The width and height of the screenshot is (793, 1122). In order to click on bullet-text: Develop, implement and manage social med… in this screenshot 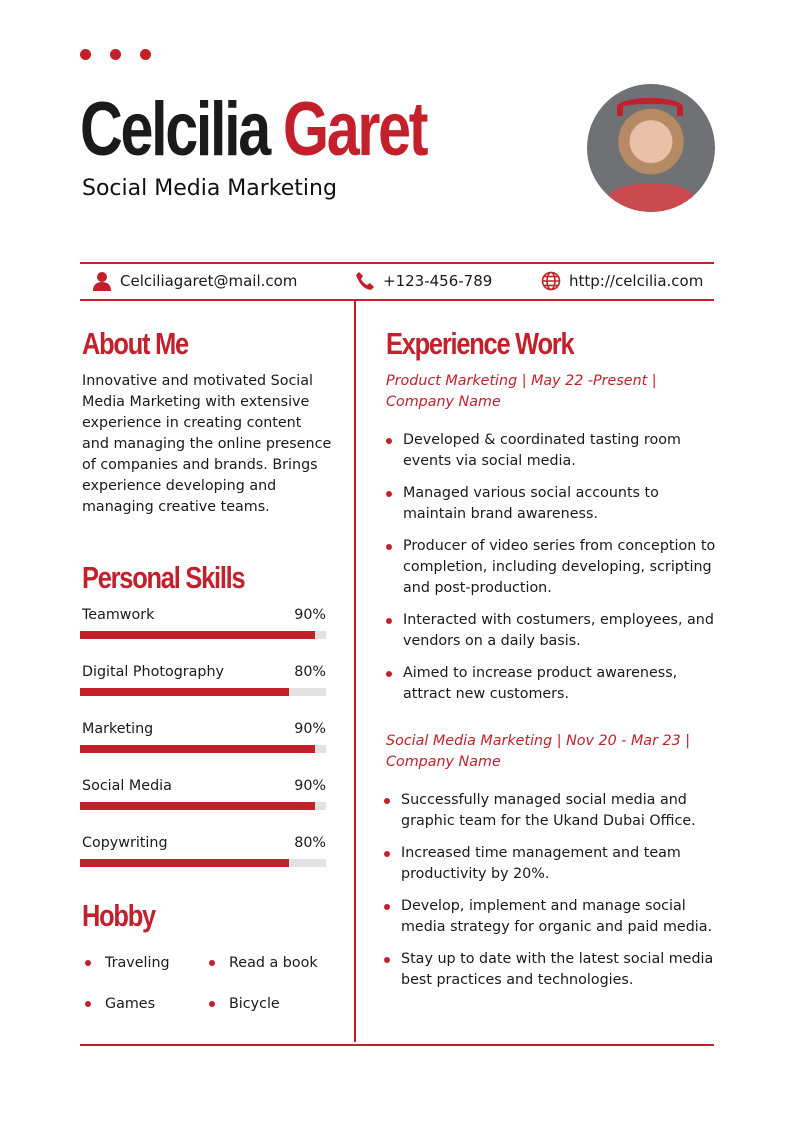, I will do `click(557, 916)`.